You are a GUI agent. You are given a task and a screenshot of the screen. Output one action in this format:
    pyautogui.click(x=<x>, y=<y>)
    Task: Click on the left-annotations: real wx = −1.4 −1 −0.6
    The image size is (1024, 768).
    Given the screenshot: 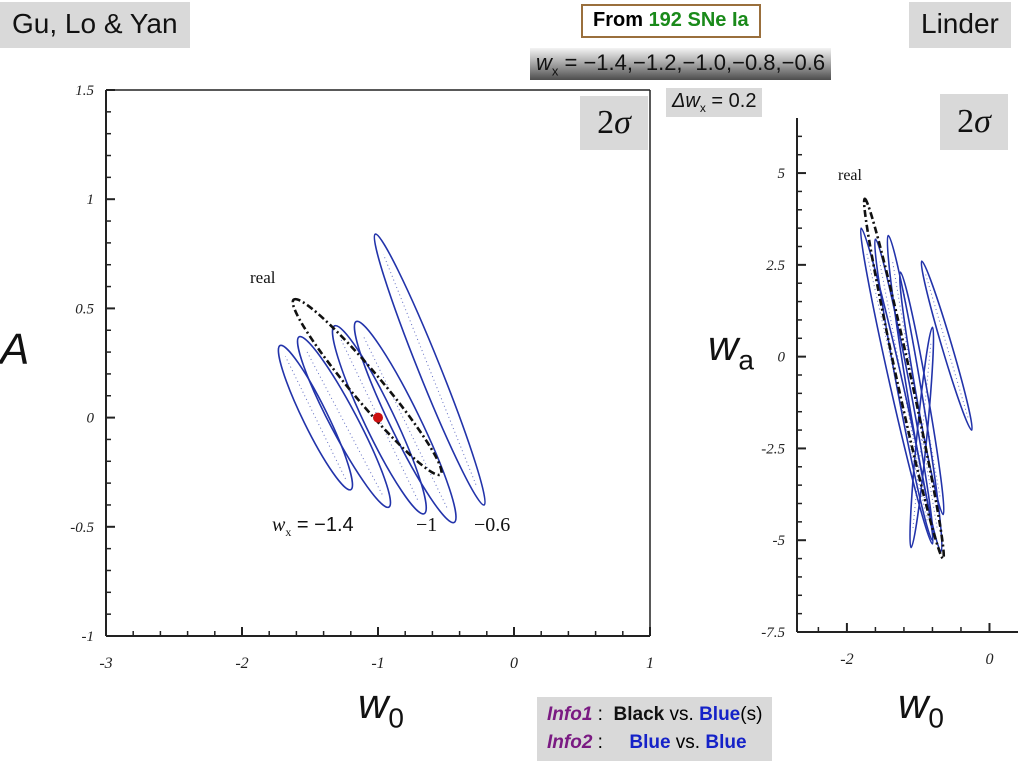 What is the action you would take?
    pyautogui.click(x=380, y=403)
    